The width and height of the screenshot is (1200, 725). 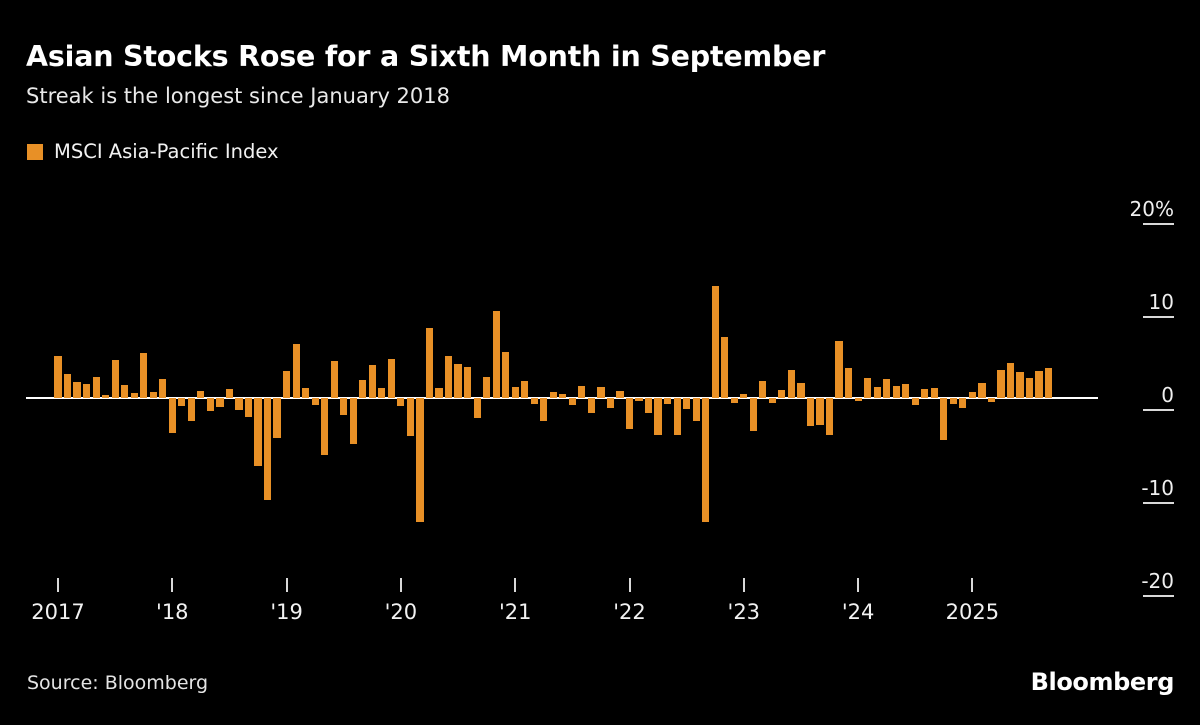 What do you see at coordinates (515, 612) in the screenshot?
I see `x-axis-tick-label: '21` at bounding box center [515, 612].